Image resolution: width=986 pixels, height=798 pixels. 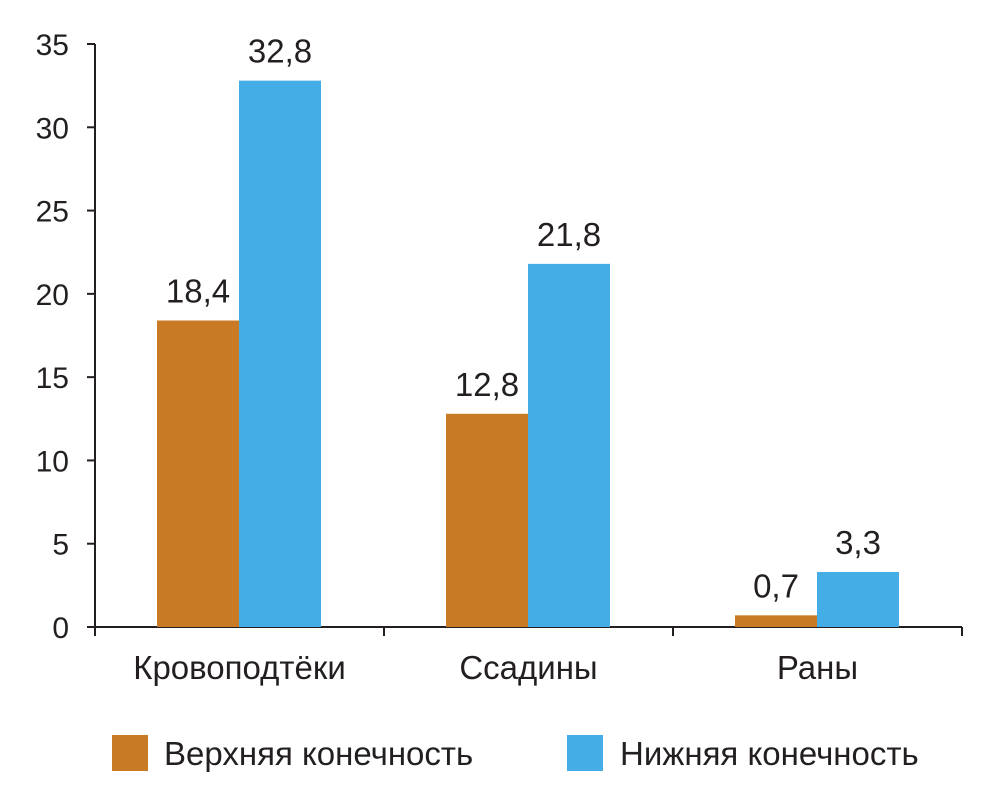 What do you see at coordinates (318, 753) in the screenshot?
I see `legend-label: Верхняя конечность` at bounding box center [318, 753].